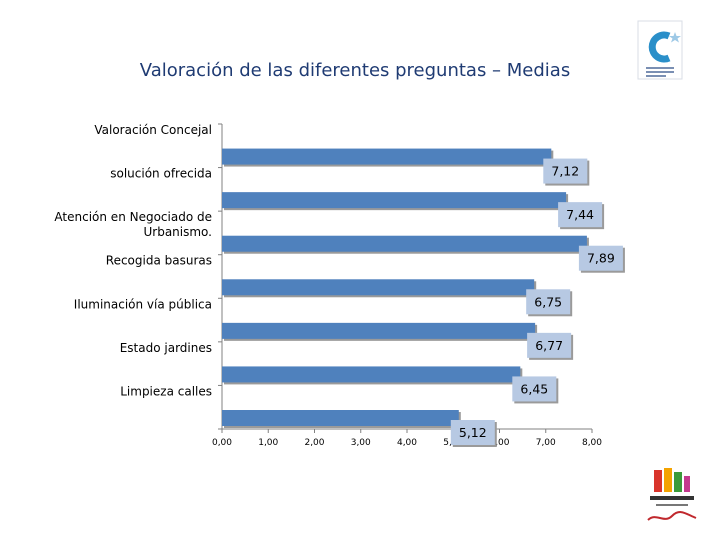 Image resolution: width=720 pixels, height=540 pixels. I want to click on category-label: Limpieza calles, so click(166, 391).